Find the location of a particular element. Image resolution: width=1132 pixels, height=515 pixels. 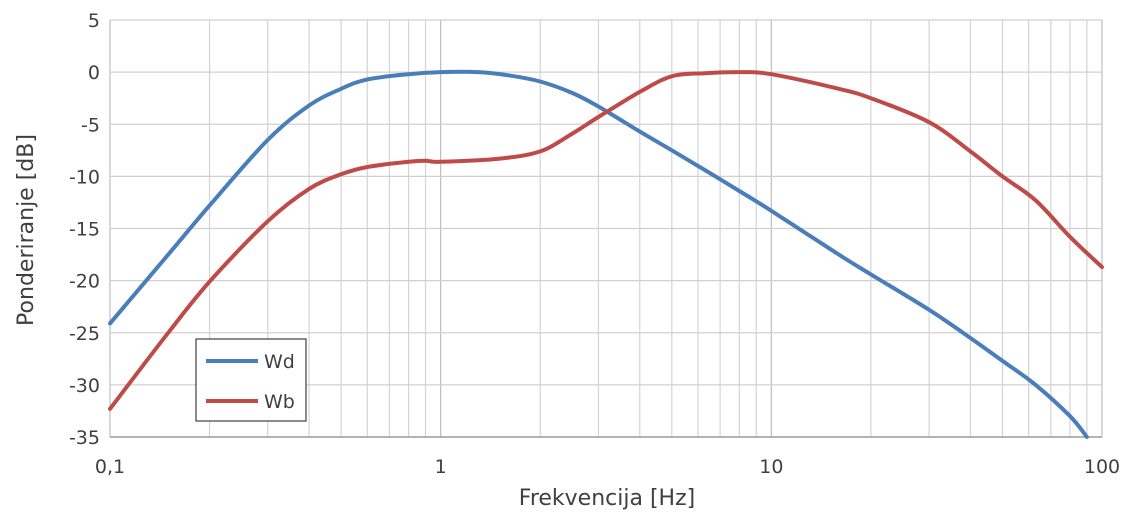

y-tick-label: 5 is located at coordinates (94, 21).